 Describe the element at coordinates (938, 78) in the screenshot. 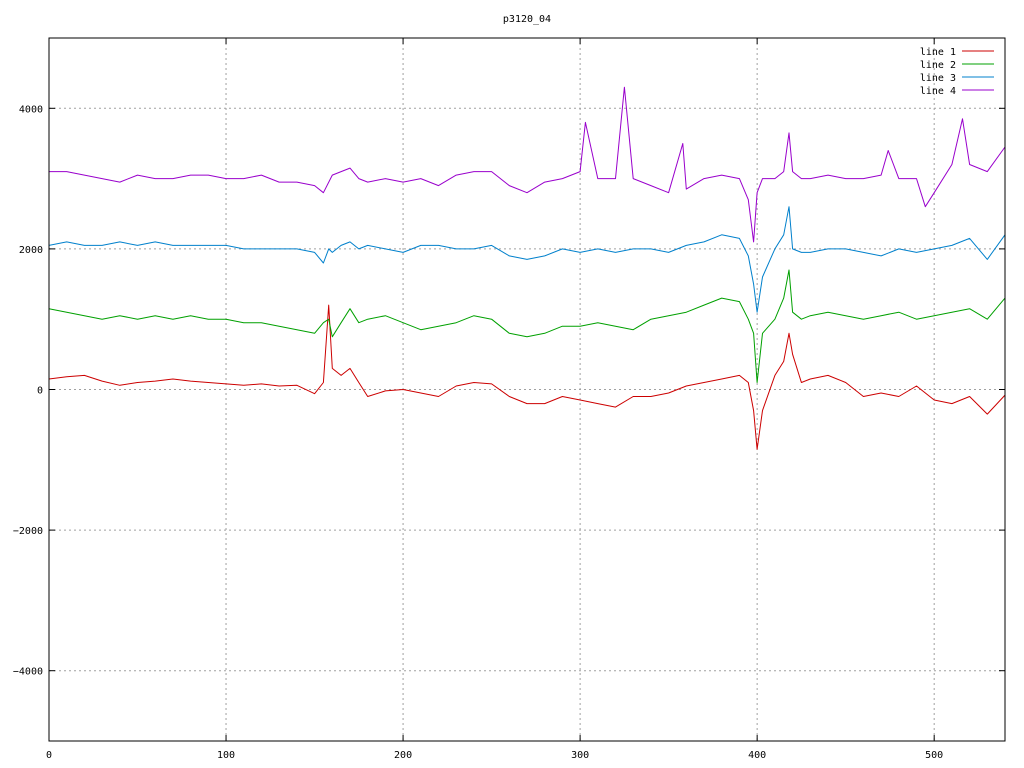

I see `legend-label-3: line 3` at that location.